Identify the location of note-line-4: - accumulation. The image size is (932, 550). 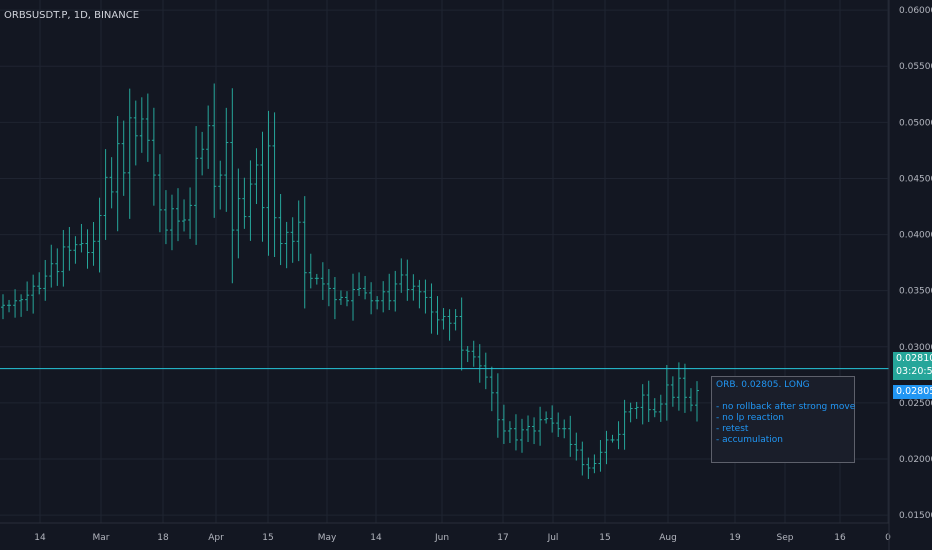
(749, 440).